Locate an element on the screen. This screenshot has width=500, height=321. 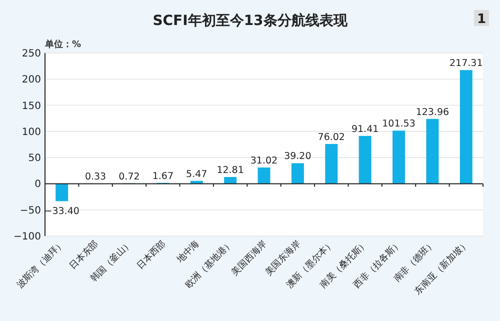
y-tick-label: 250 is located at coordinates (31, 54).